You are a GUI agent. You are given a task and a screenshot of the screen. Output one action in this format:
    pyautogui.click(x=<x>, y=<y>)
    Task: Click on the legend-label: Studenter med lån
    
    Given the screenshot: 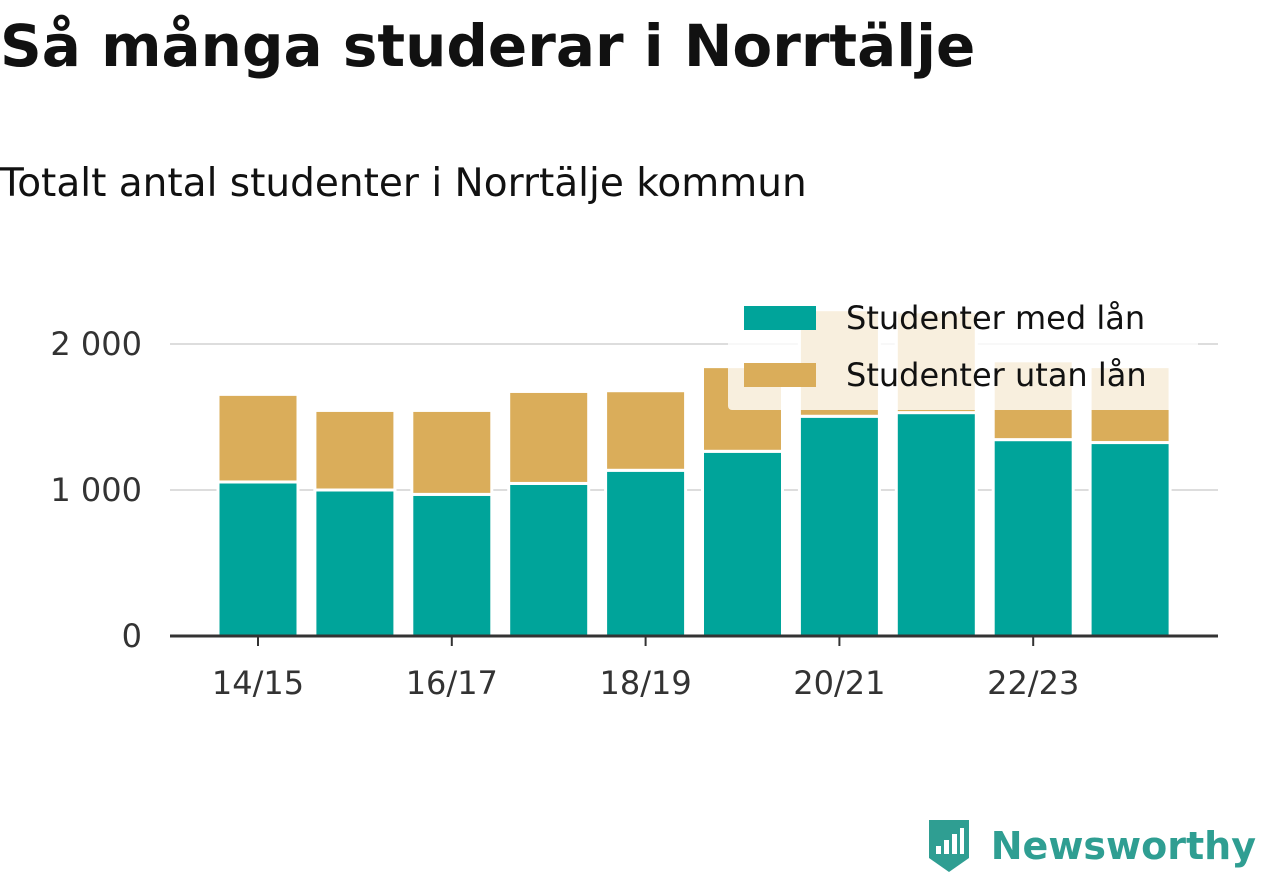 What is the action you would take?
    pyautogui.click(x=995, y=318)
    